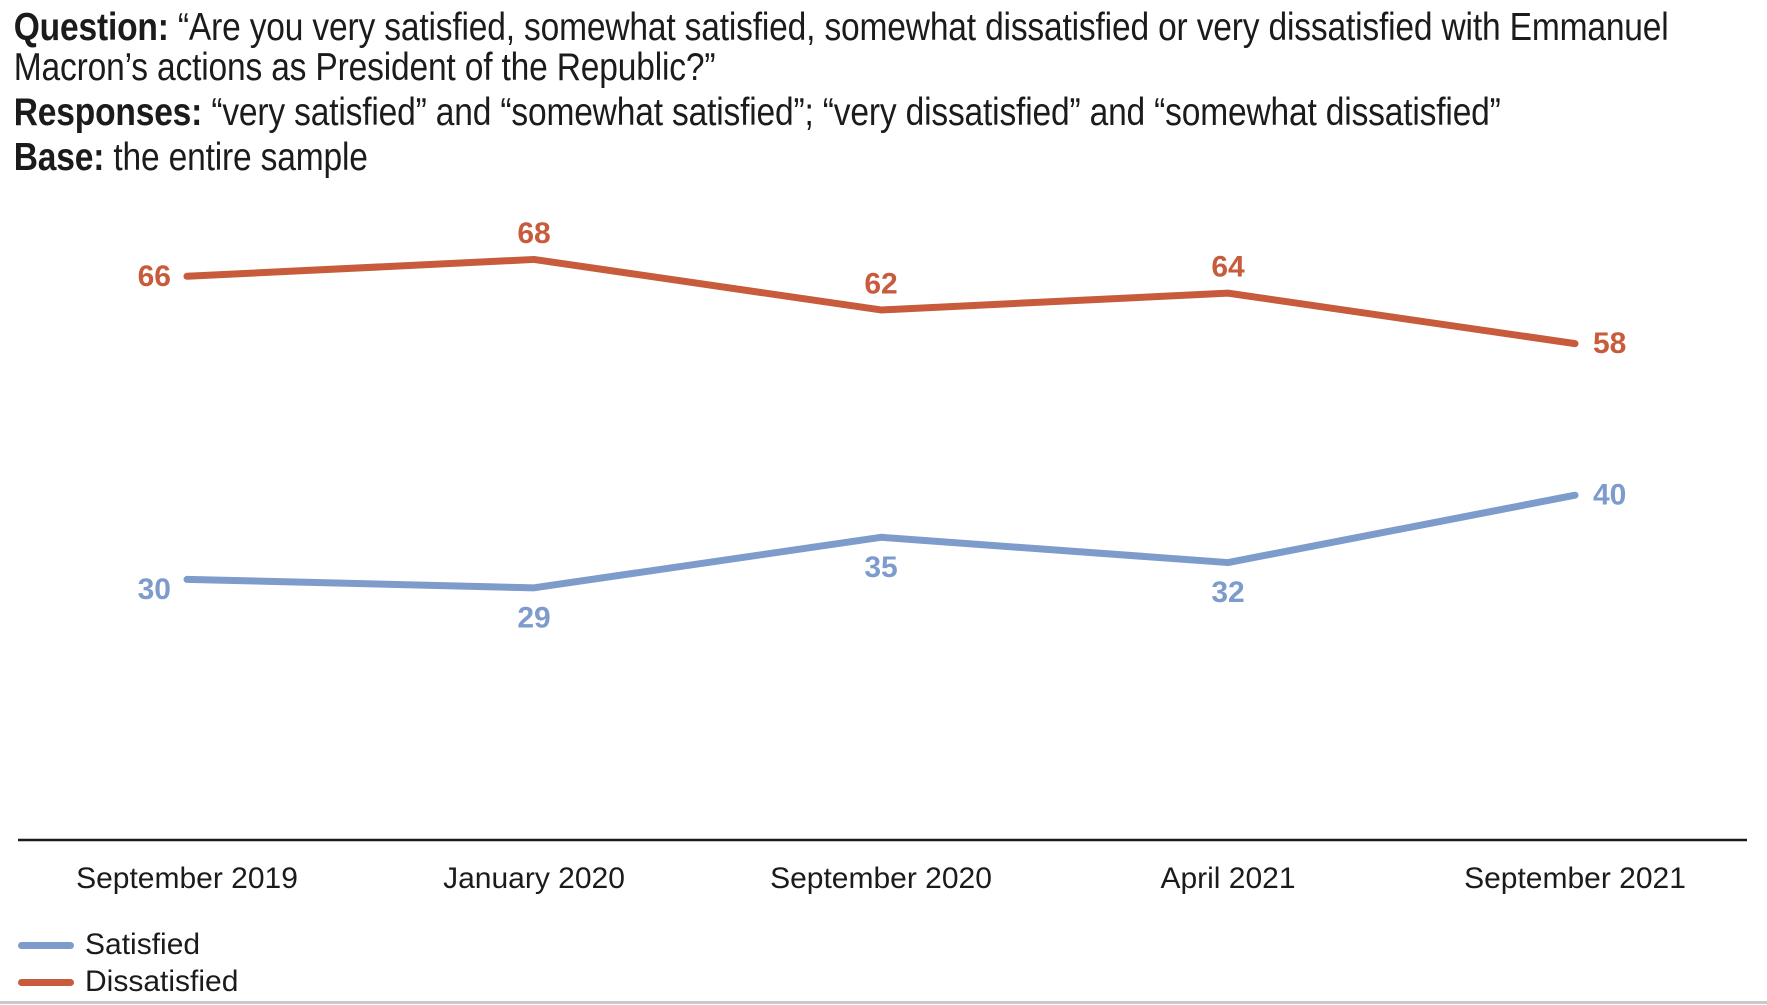 Image resolution: width=1767 pixels, height=1005 pixels. I want to click on base-line: Base: the entire sample, so click(890, 158).